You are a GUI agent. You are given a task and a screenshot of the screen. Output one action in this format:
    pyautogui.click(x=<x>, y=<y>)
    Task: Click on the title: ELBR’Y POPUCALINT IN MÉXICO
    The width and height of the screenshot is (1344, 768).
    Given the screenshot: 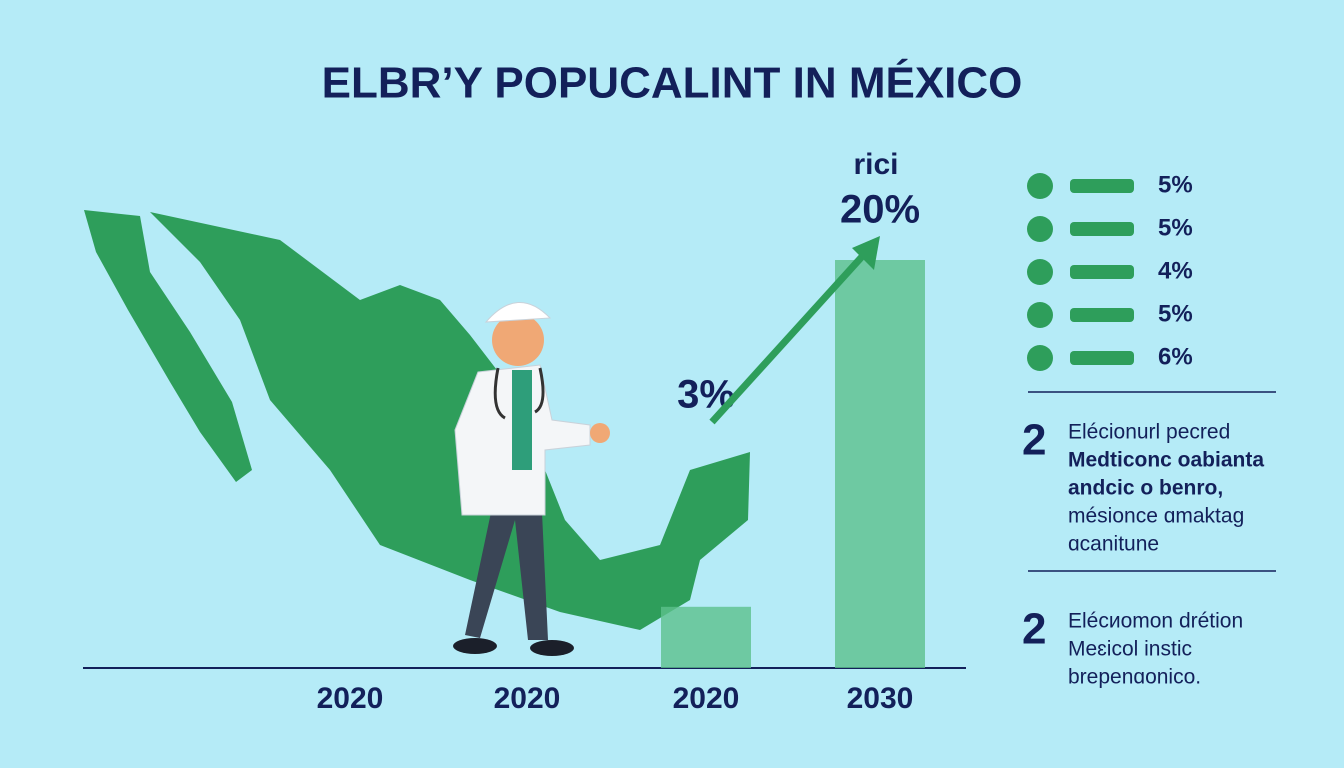 What is the action you would take?
    pyautogui.click(x=672, y=83)
    